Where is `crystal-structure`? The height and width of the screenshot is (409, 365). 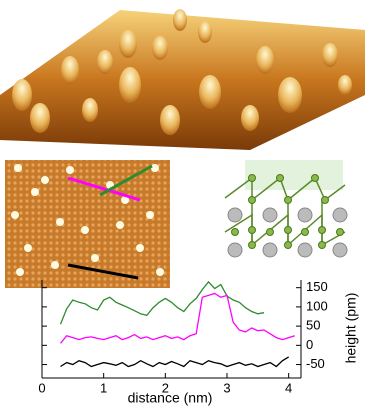
crystal-structure is located at coordinates (286, 209).